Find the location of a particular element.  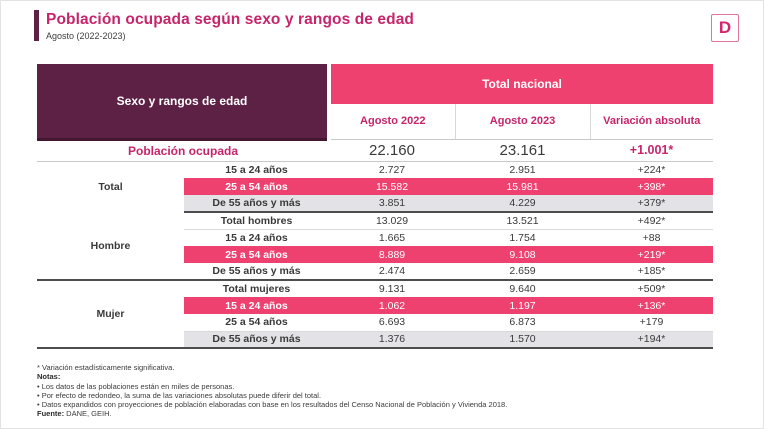

cell-aug2022: 6.693 is located at coordinates (392, 323).